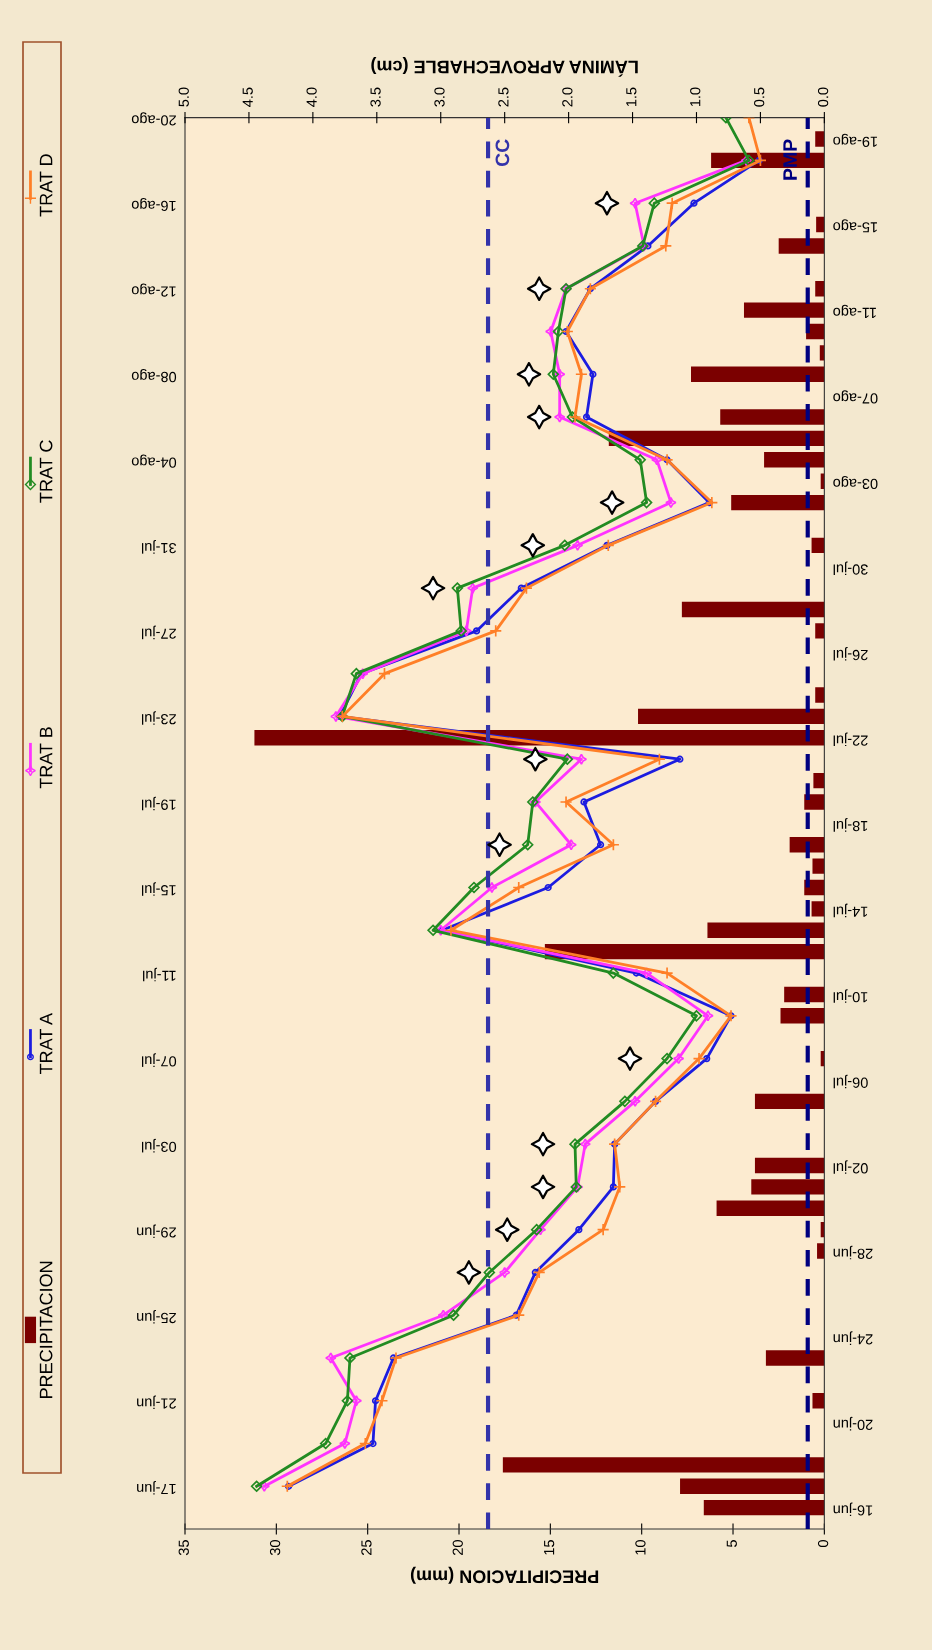  What do you see at coordinates (153, 204) in the screenshot?
I see `y2-tick-label: 16-ago` at bounding box center [153, 204].